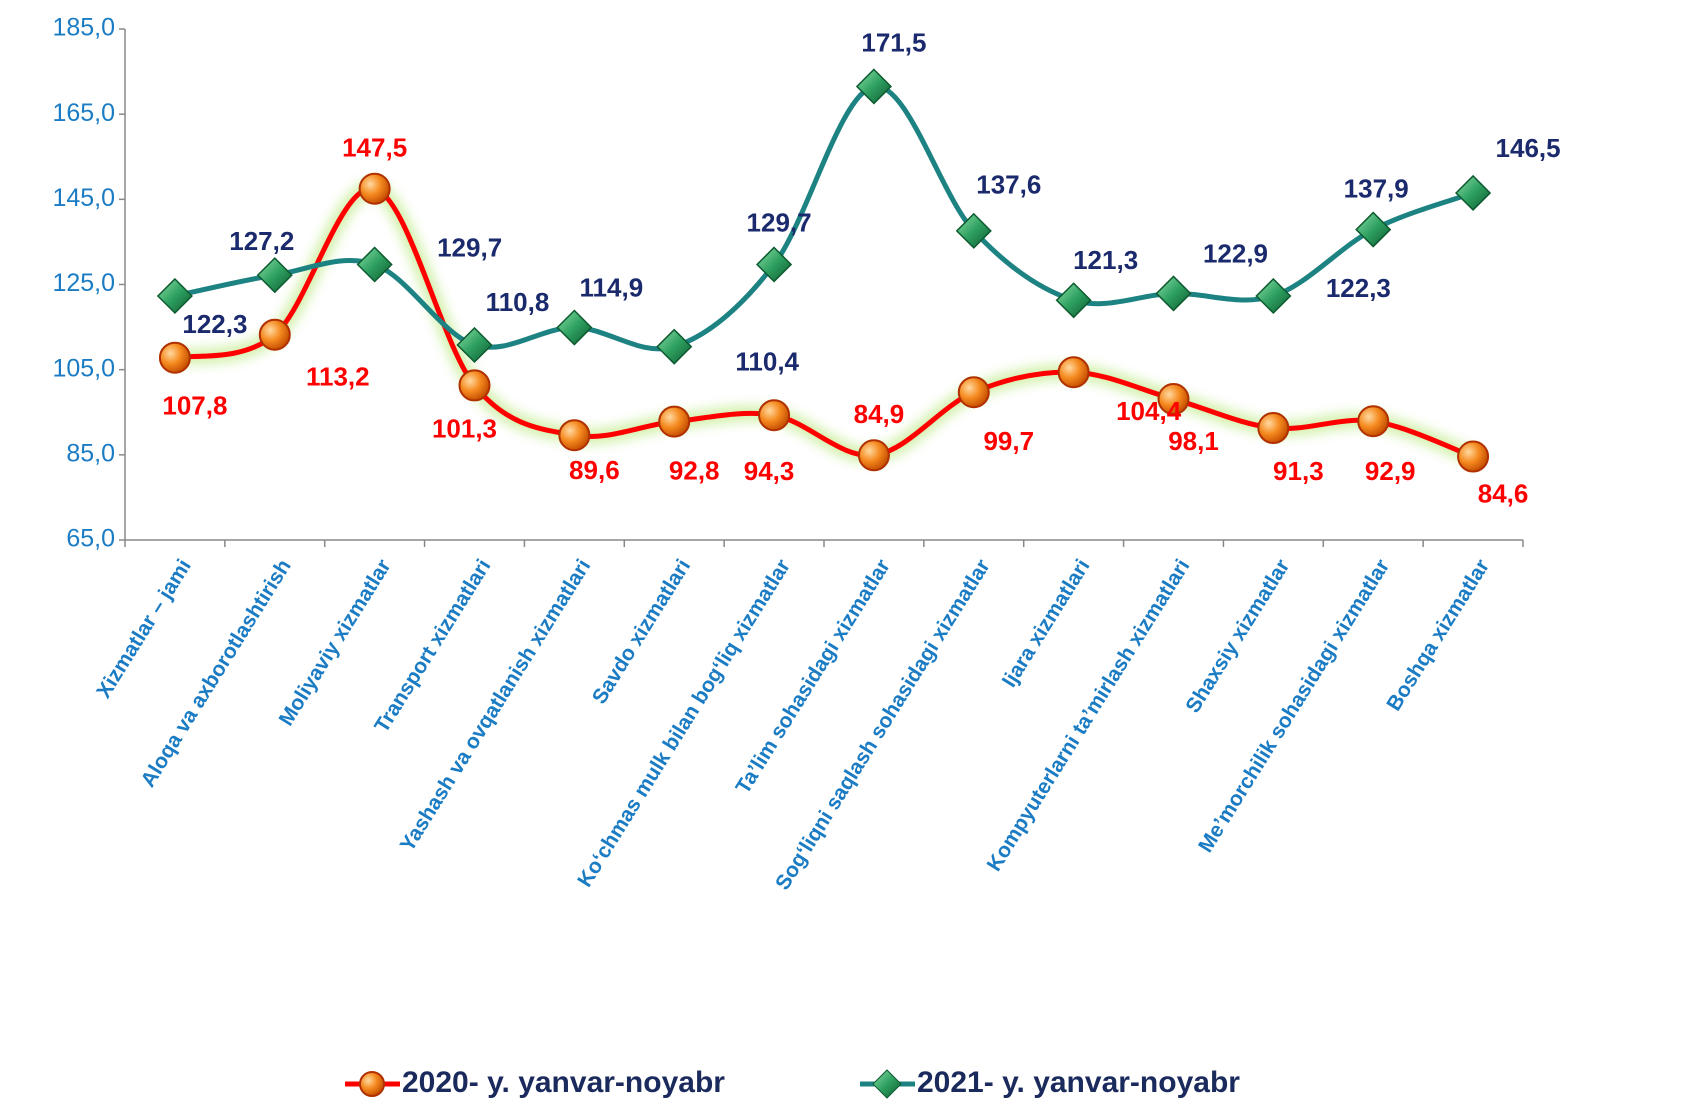 Image resolution: width=1693 pixels, height=1104 pixels. I want to click on data-label: 171,5, so click(893, 42).